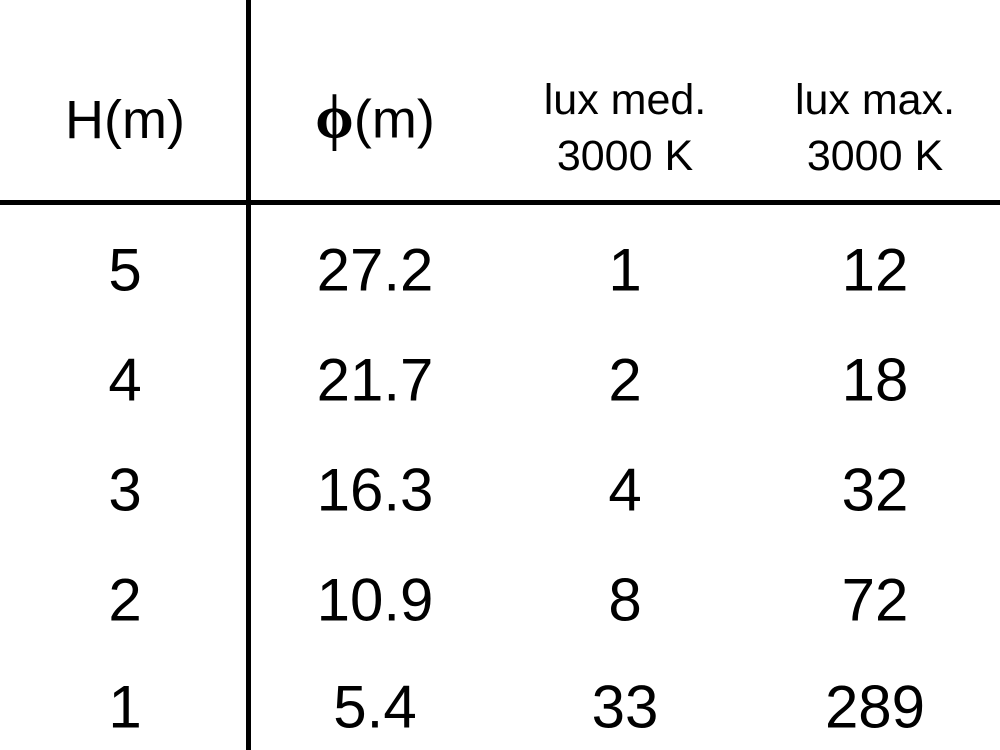 The height and width of the screenshot is (750, 1000). I want to click on cell-lux-med: 4, so click(625, 490).